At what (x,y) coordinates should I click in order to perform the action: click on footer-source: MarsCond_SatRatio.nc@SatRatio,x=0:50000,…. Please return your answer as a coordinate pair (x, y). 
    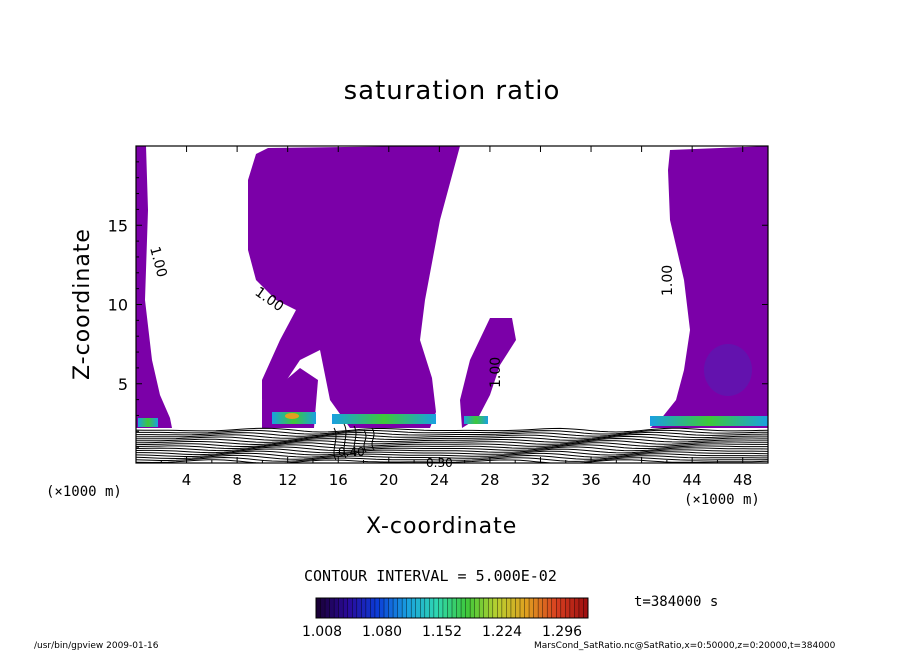
    Looking at the image, I should click on (685, 646).